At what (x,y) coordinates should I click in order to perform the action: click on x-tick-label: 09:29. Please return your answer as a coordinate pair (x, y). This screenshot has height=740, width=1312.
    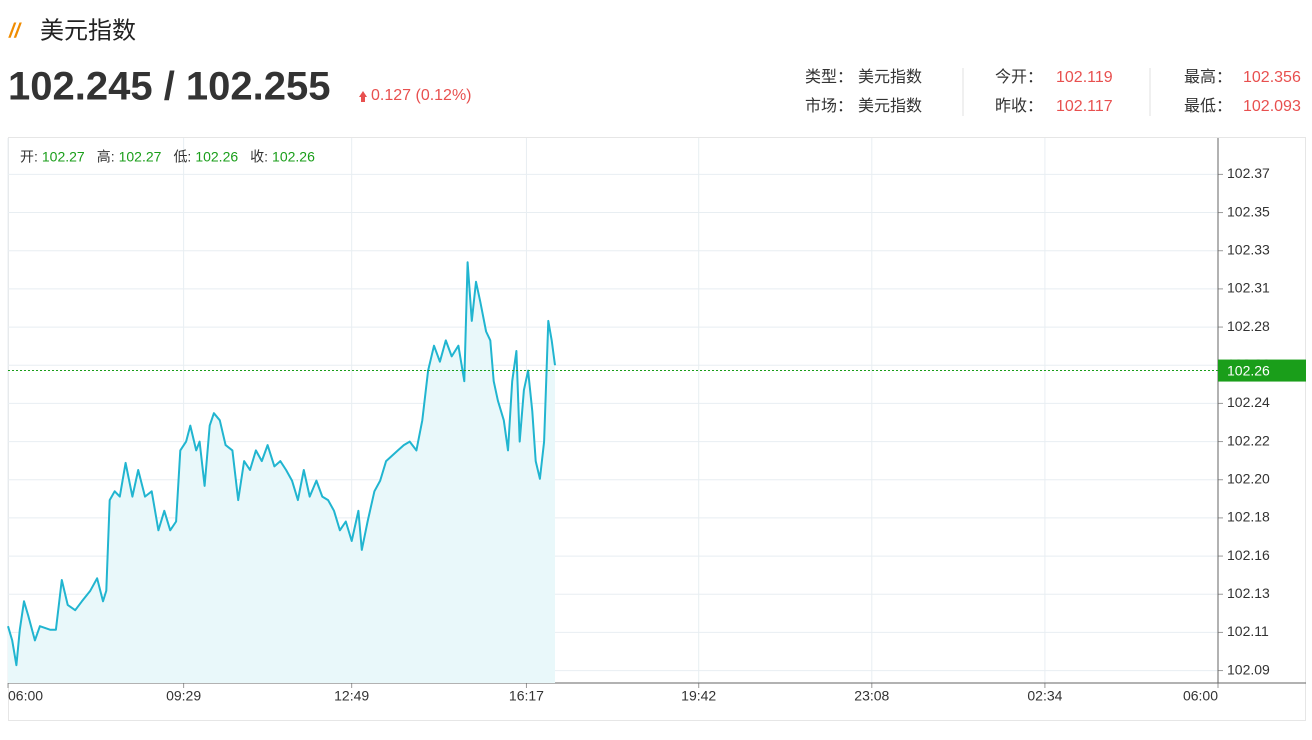
    Looking at the image, I should click on (183, 696).